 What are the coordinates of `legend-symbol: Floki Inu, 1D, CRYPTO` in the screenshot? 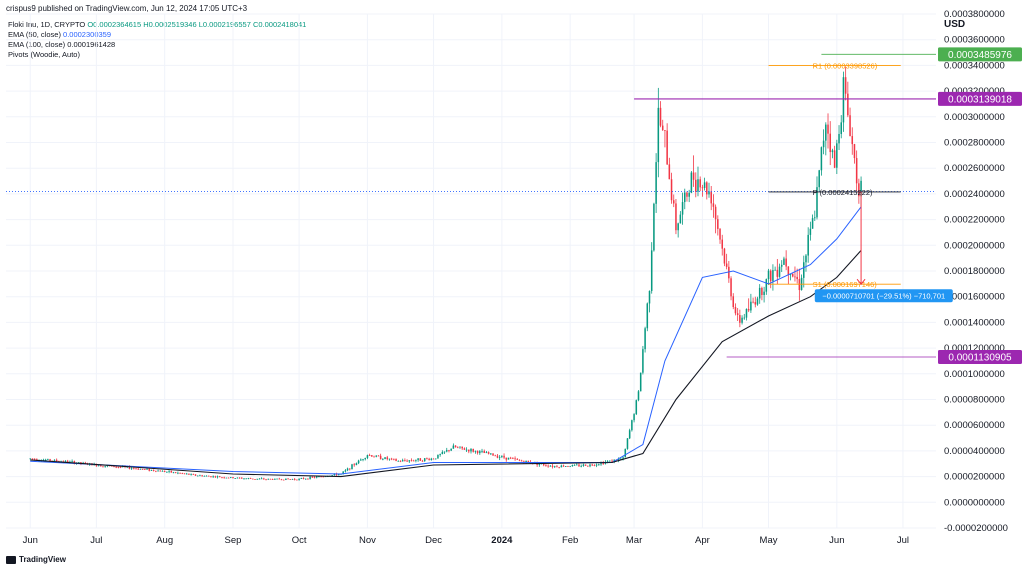 It's located at (47, 24).